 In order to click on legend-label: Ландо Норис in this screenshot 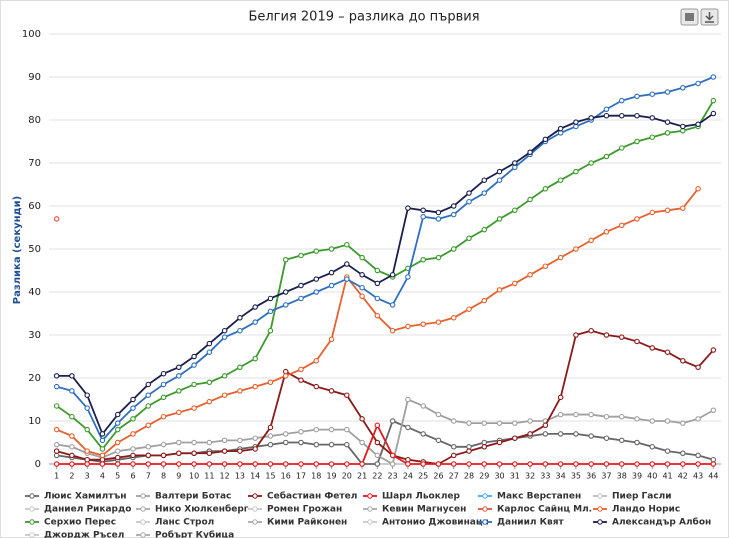, I will do `click(646, 510)`.